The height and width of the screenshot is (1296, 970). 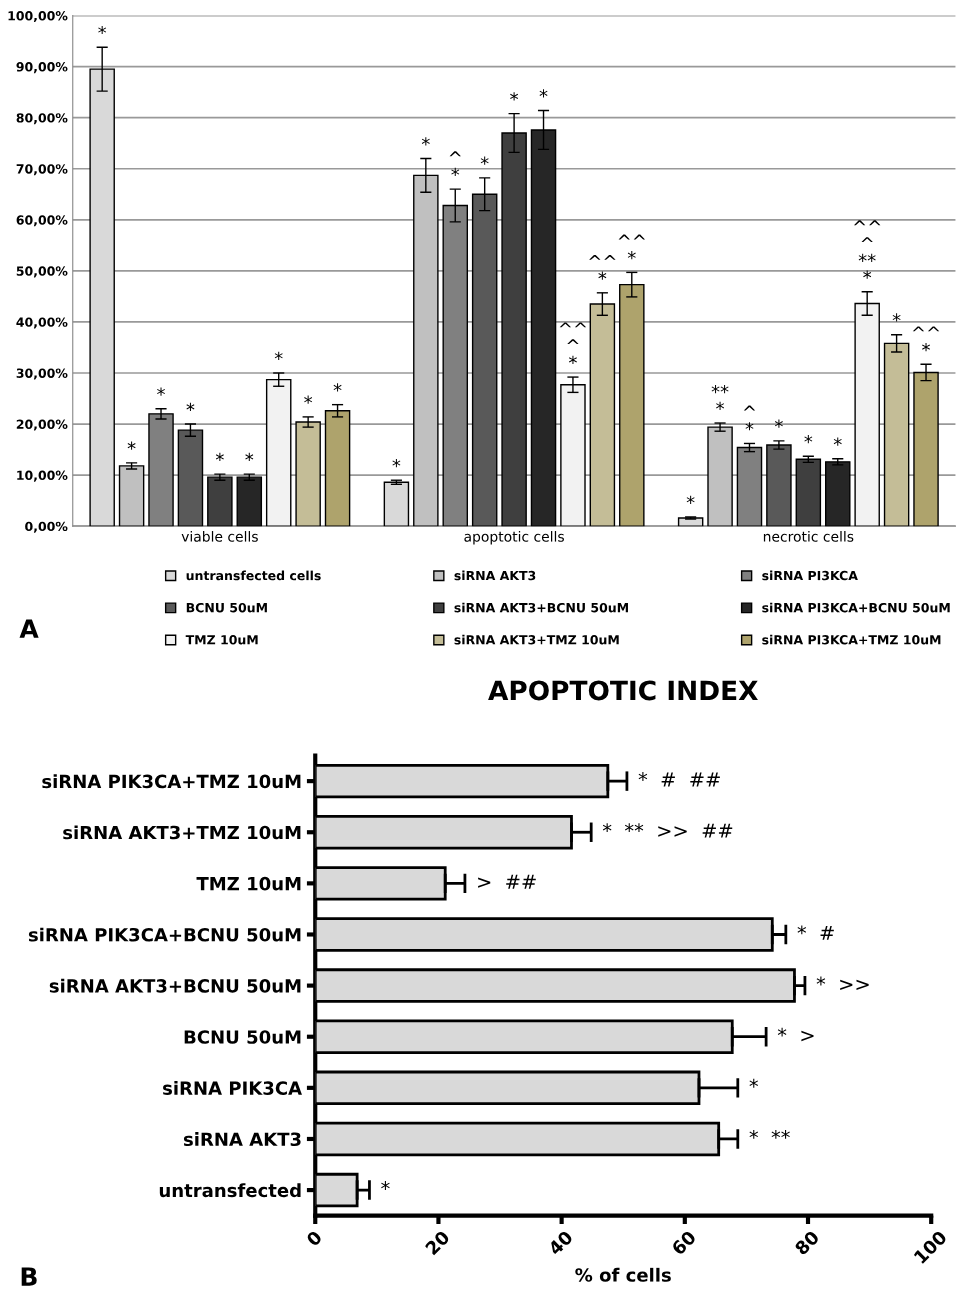 What do you see at coordinates (242, 1139) in the screenshot?
I see `y-tick-label: siRNA AKT3` at bounding box center [242, 1139].